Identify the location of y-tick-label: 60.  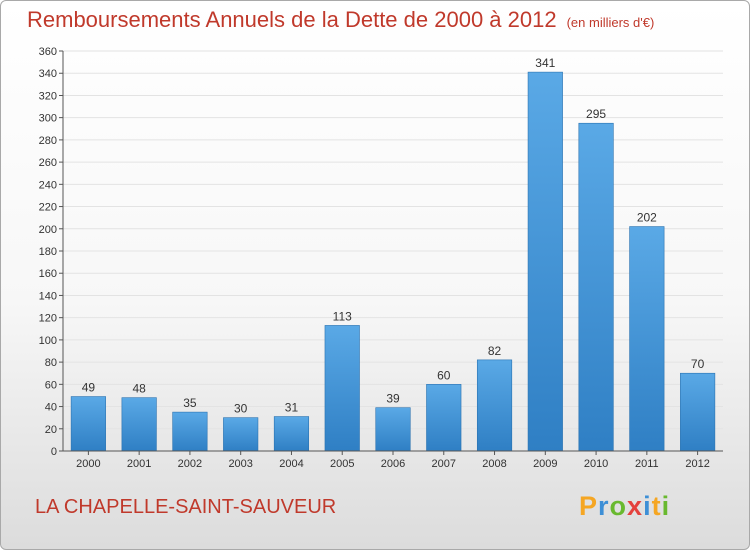
(51, 385).